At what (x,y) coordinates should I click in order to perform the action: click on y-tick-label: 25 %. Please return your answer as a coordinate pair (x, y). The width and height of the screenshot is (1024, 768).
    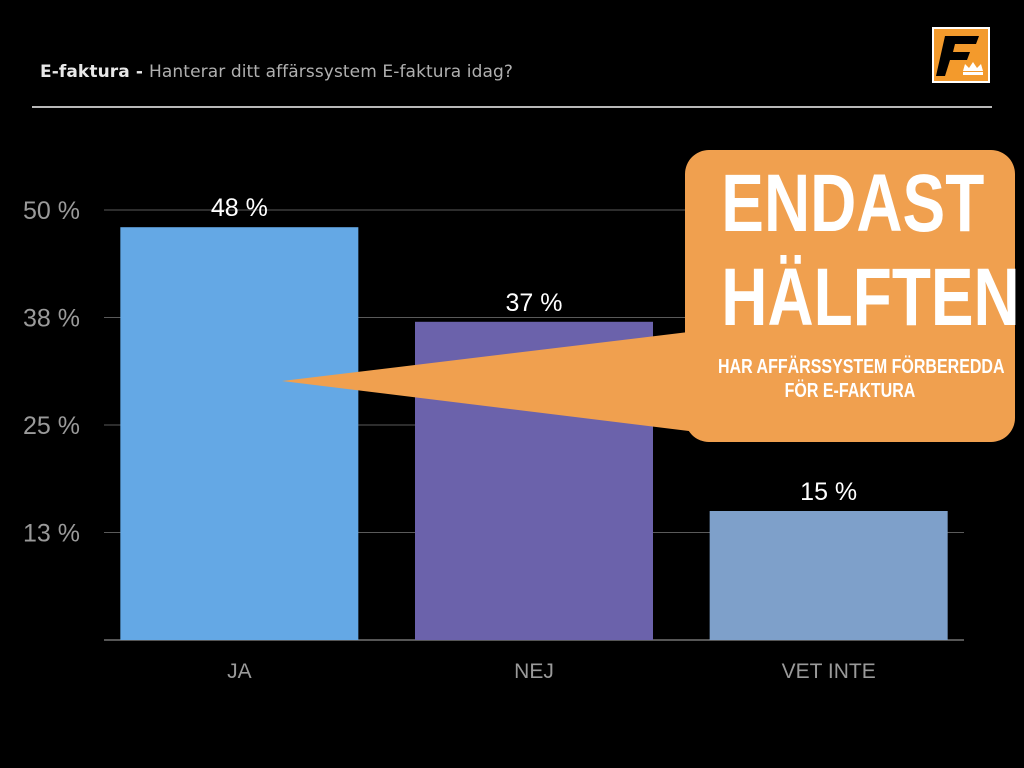
    Looking at the image, I should click on (51, 426).